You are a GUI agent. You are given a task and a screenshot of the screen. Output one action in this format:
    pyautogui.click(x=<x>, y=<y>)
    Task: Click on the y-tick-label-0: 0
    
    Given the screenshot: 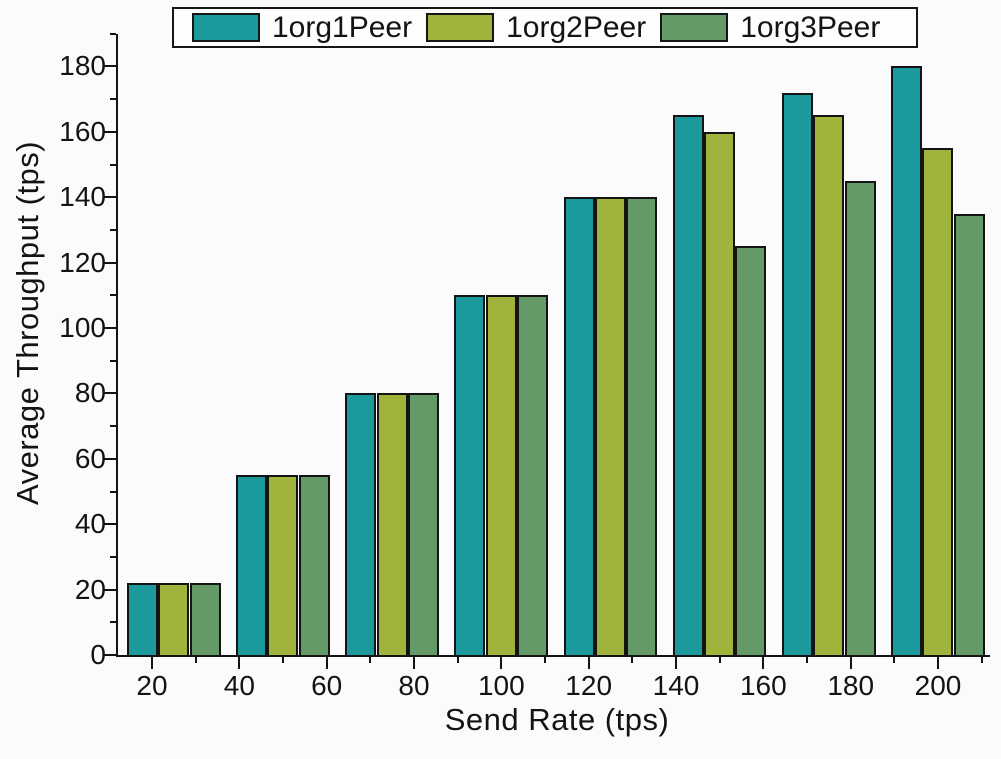 What is the action you would take?
    pyautogui.click(x=98, y=654)
    